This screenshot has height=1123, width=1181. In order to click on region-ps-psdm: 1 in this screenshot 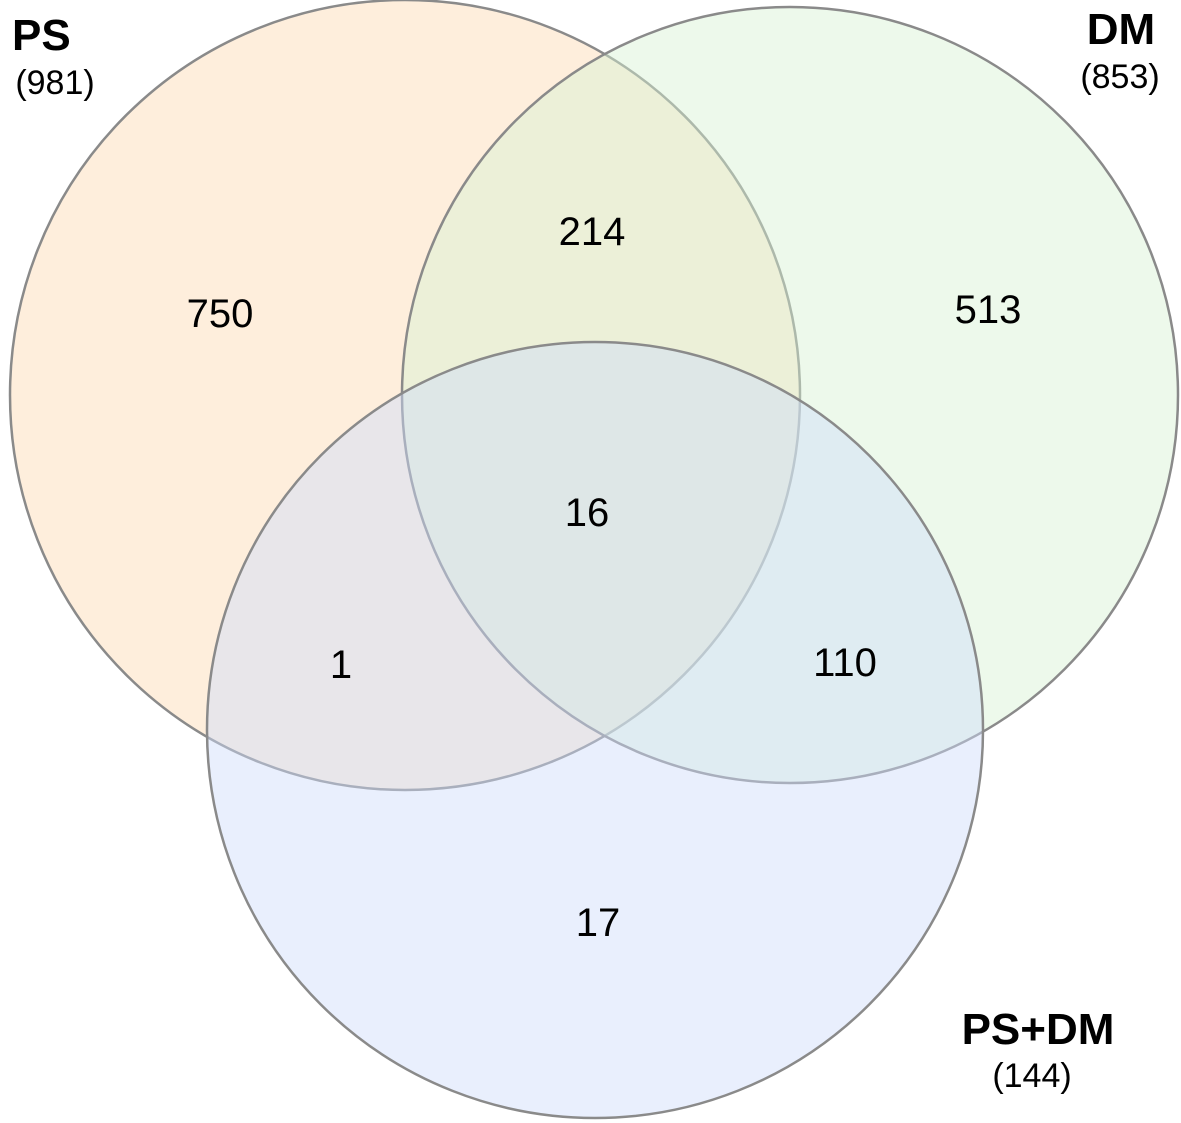, I will do `click(341, 665)`.